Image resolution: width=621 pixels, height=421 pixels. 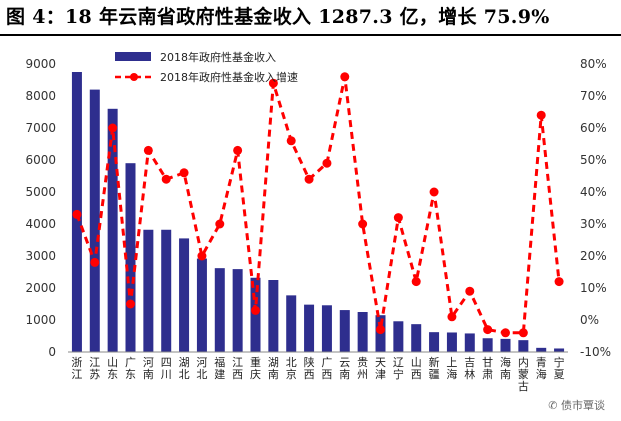 I want to click on y-left-tick-label: 2000, so click(x=40, y=288).